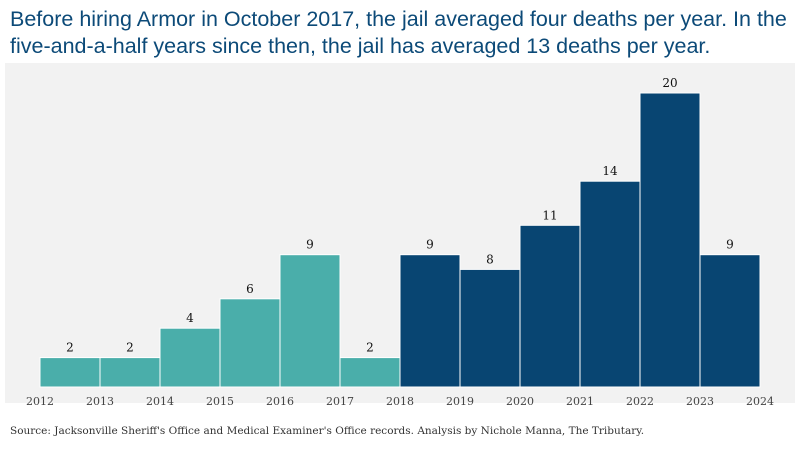 The width and height of the screenshot is (800, 450). Describe the element at coordinates (610, 284) in the screenshot. I see `bar-2021` at that location.